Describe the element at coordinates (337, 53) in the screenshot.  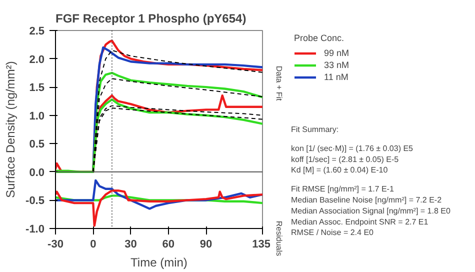
I see `legend-label: 99 nM` at that location.